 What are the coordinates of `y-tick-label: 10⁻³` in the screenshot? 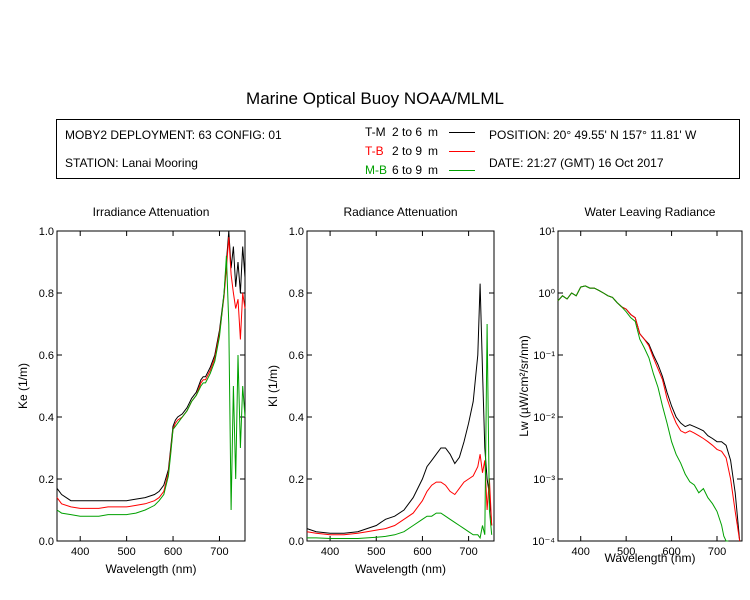 It's located at (544, 480).